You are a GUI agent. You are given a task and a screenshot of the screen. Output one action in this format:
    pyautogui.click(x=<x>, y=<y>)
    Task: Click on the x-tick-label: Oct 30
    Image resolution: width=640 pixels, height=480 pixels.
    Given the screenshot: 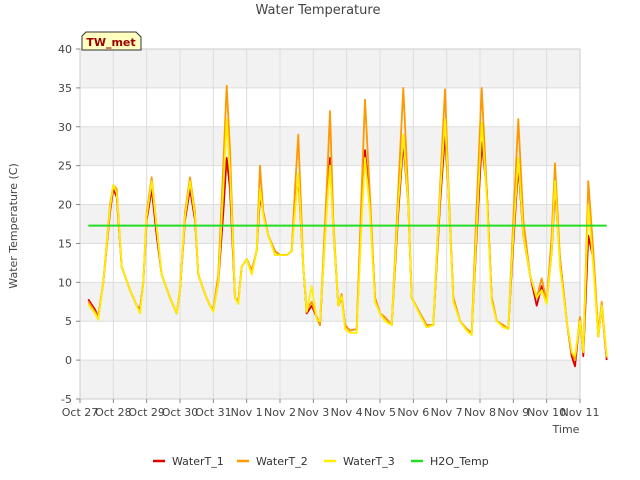 What is the action you would take?
    pyautogui.click(x=180, y=412)
    